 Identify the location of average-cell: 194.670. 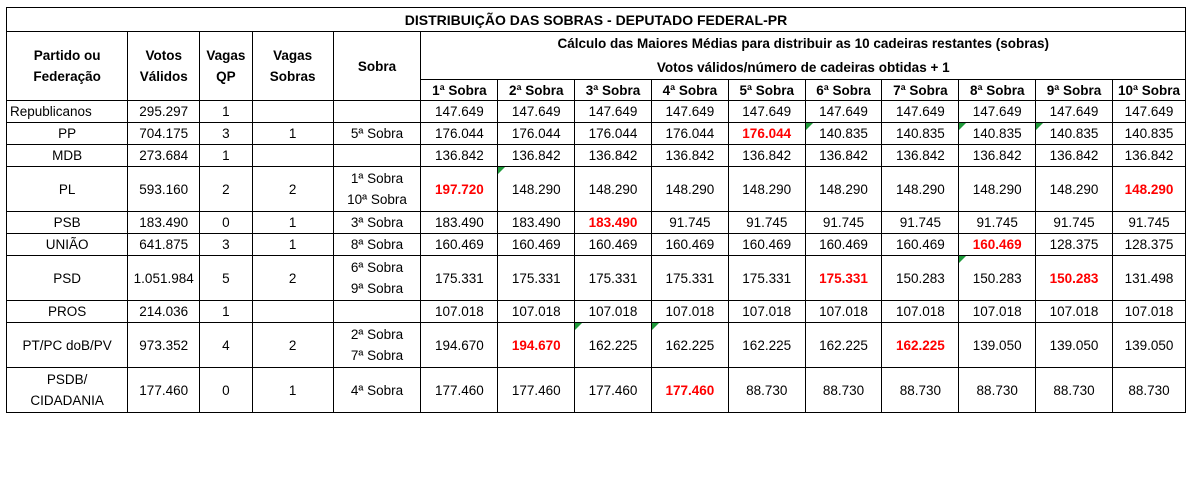
(536, 345).